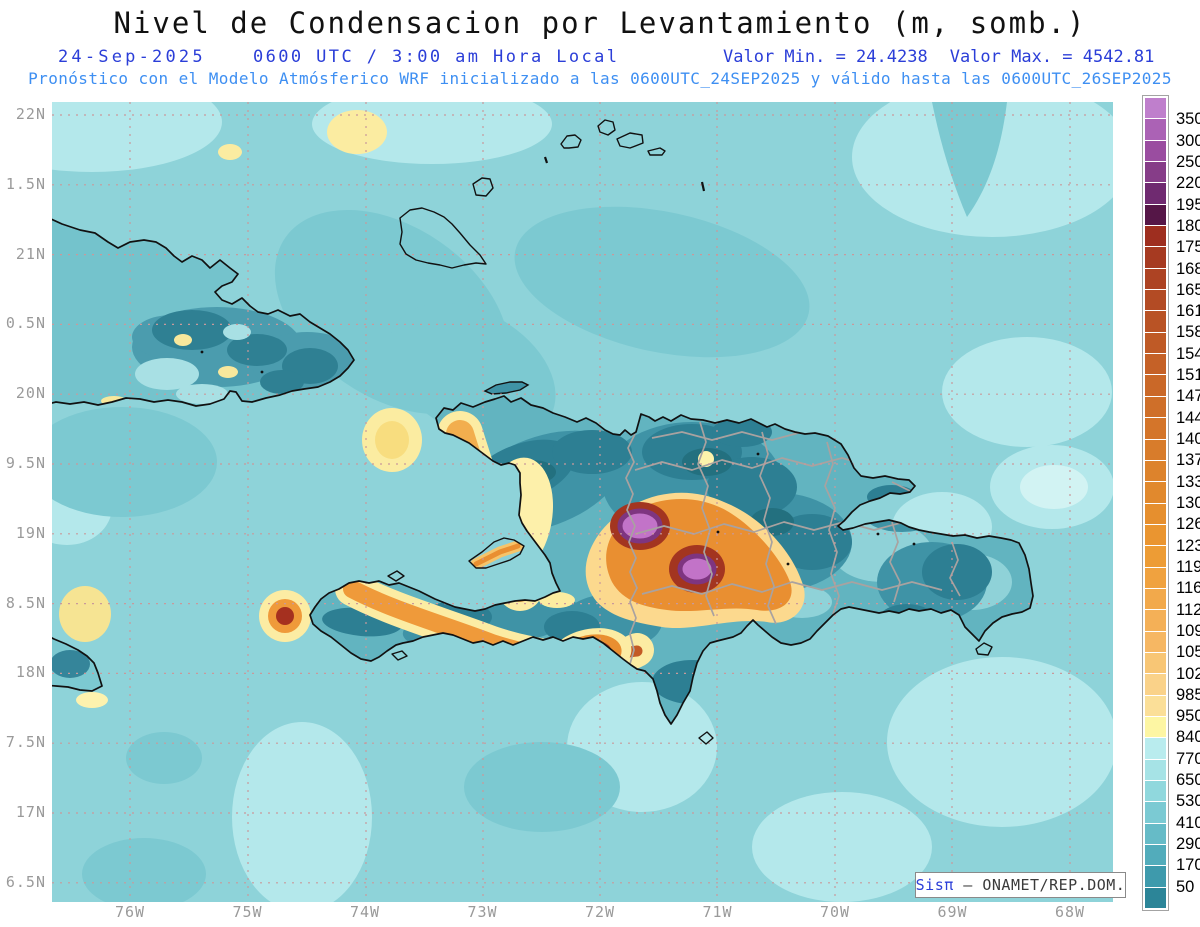  Describe the element at coordinates (1188, 332) in the screenshot. I see `colorbar-tick-label: 1580` at that location.